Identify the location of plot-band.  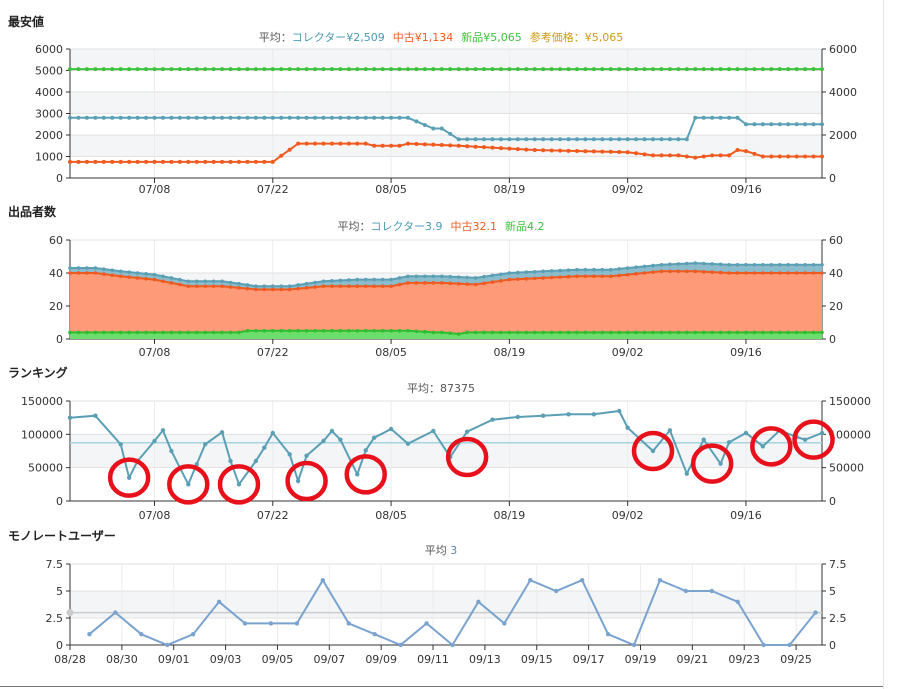
(446, 604).